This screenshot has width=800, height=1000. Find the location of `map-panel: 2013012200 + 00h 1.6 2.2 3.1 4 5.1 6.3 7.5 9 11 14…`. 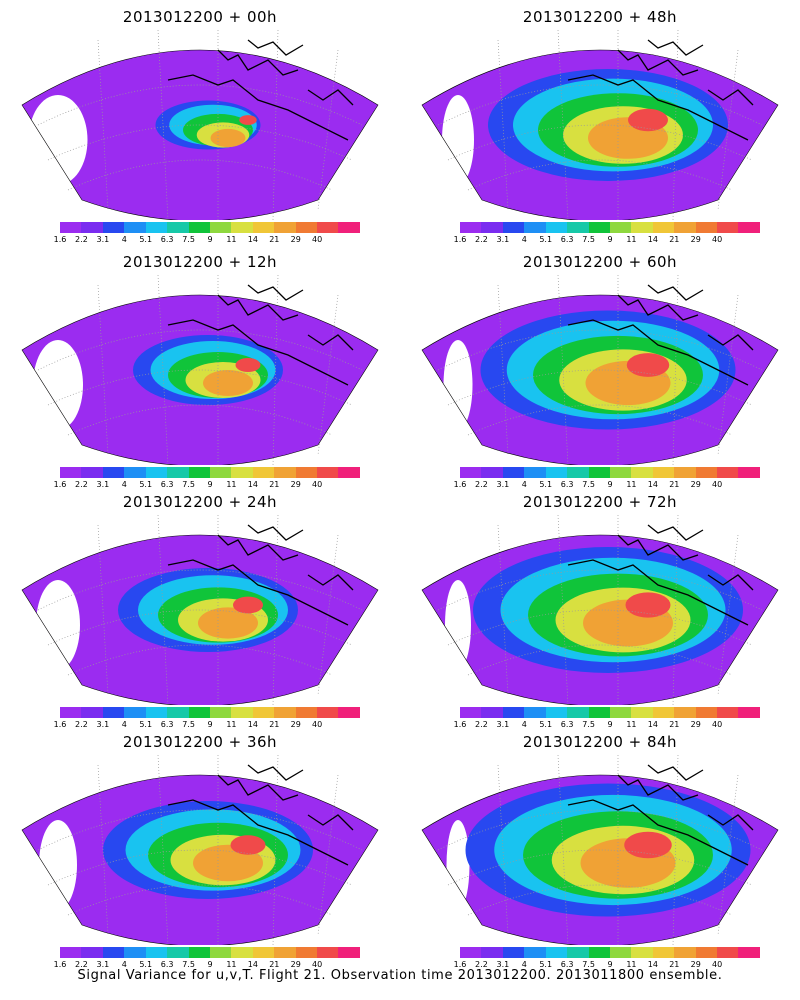

map-panel: 2013012200 + 00h 1.6 2.2 3.1 4 5.1 6.3 7.5 9 11 14… is located at coordinates (200, 122).